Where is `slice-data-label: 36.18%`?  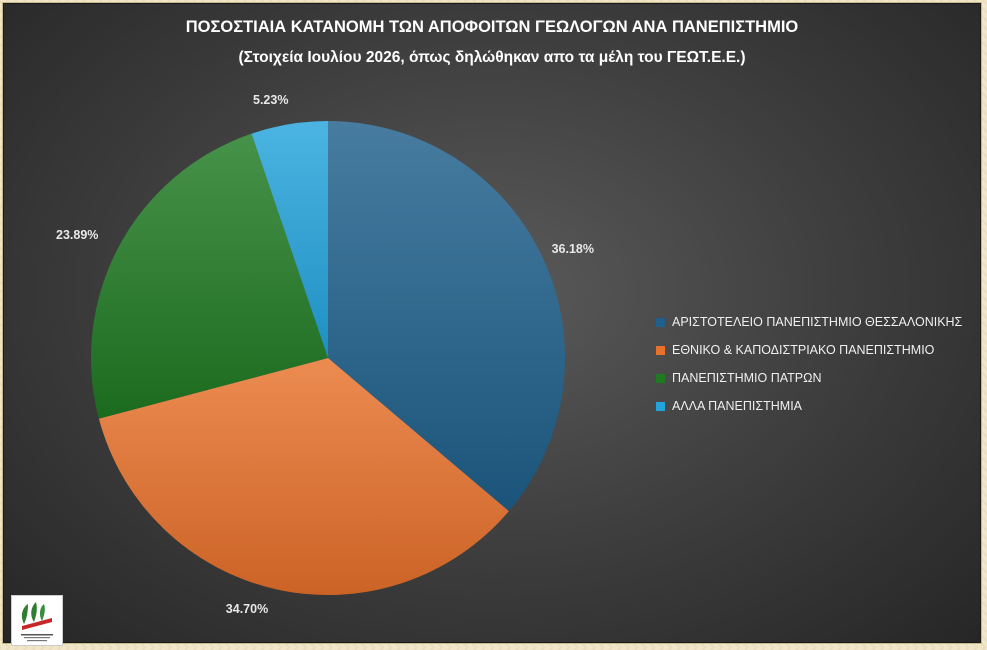
slice-data-label: 36.18% is located at coordinates (573, 249).